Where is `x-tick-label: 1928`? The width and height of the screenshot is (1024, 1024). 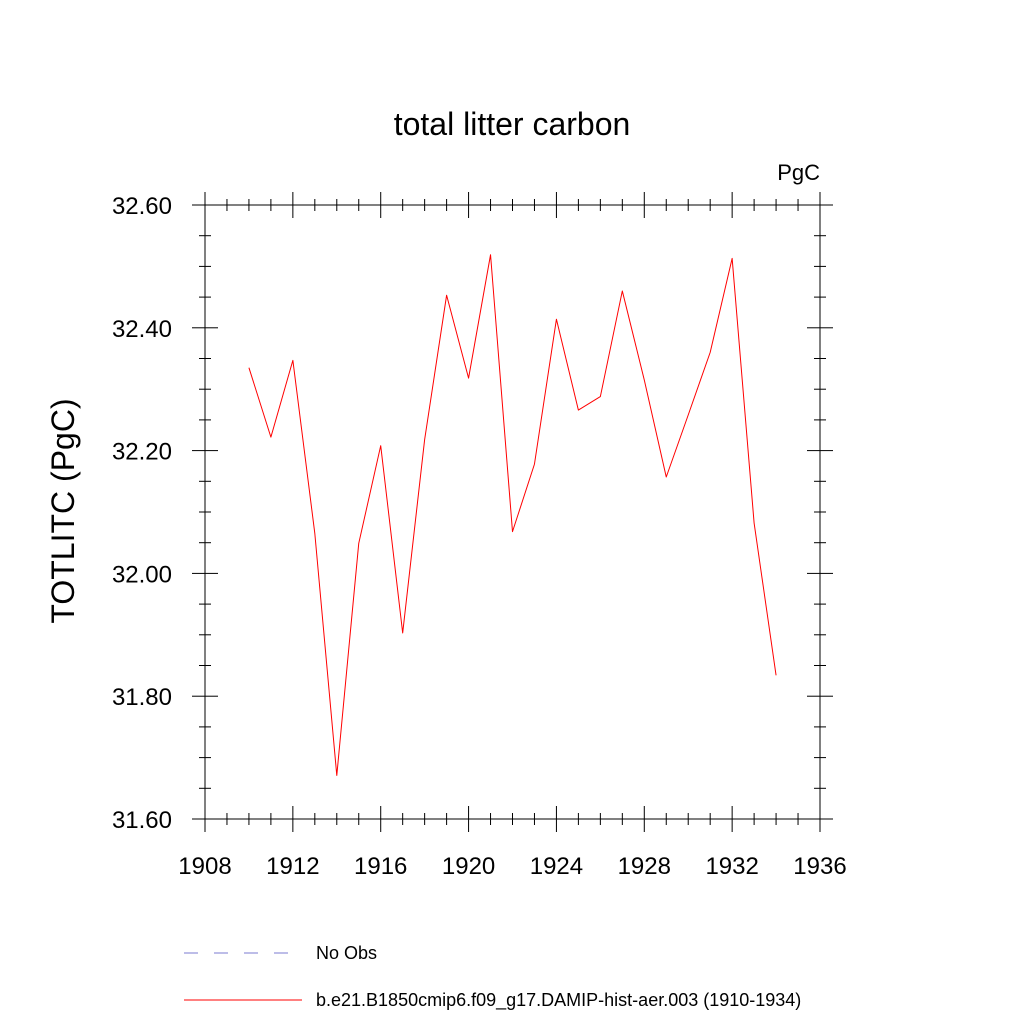 x-tick-label: 1928 is located at coordinates (644, 866).